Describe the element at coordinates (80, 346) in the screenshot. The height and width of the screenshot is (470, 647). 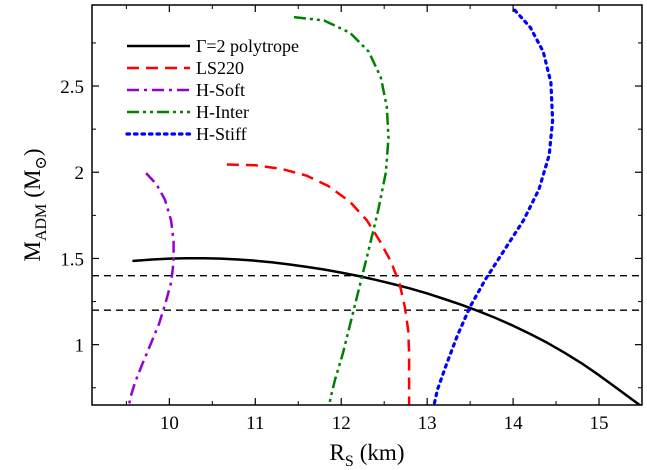
I see `y-tick-label: 1` at that location.